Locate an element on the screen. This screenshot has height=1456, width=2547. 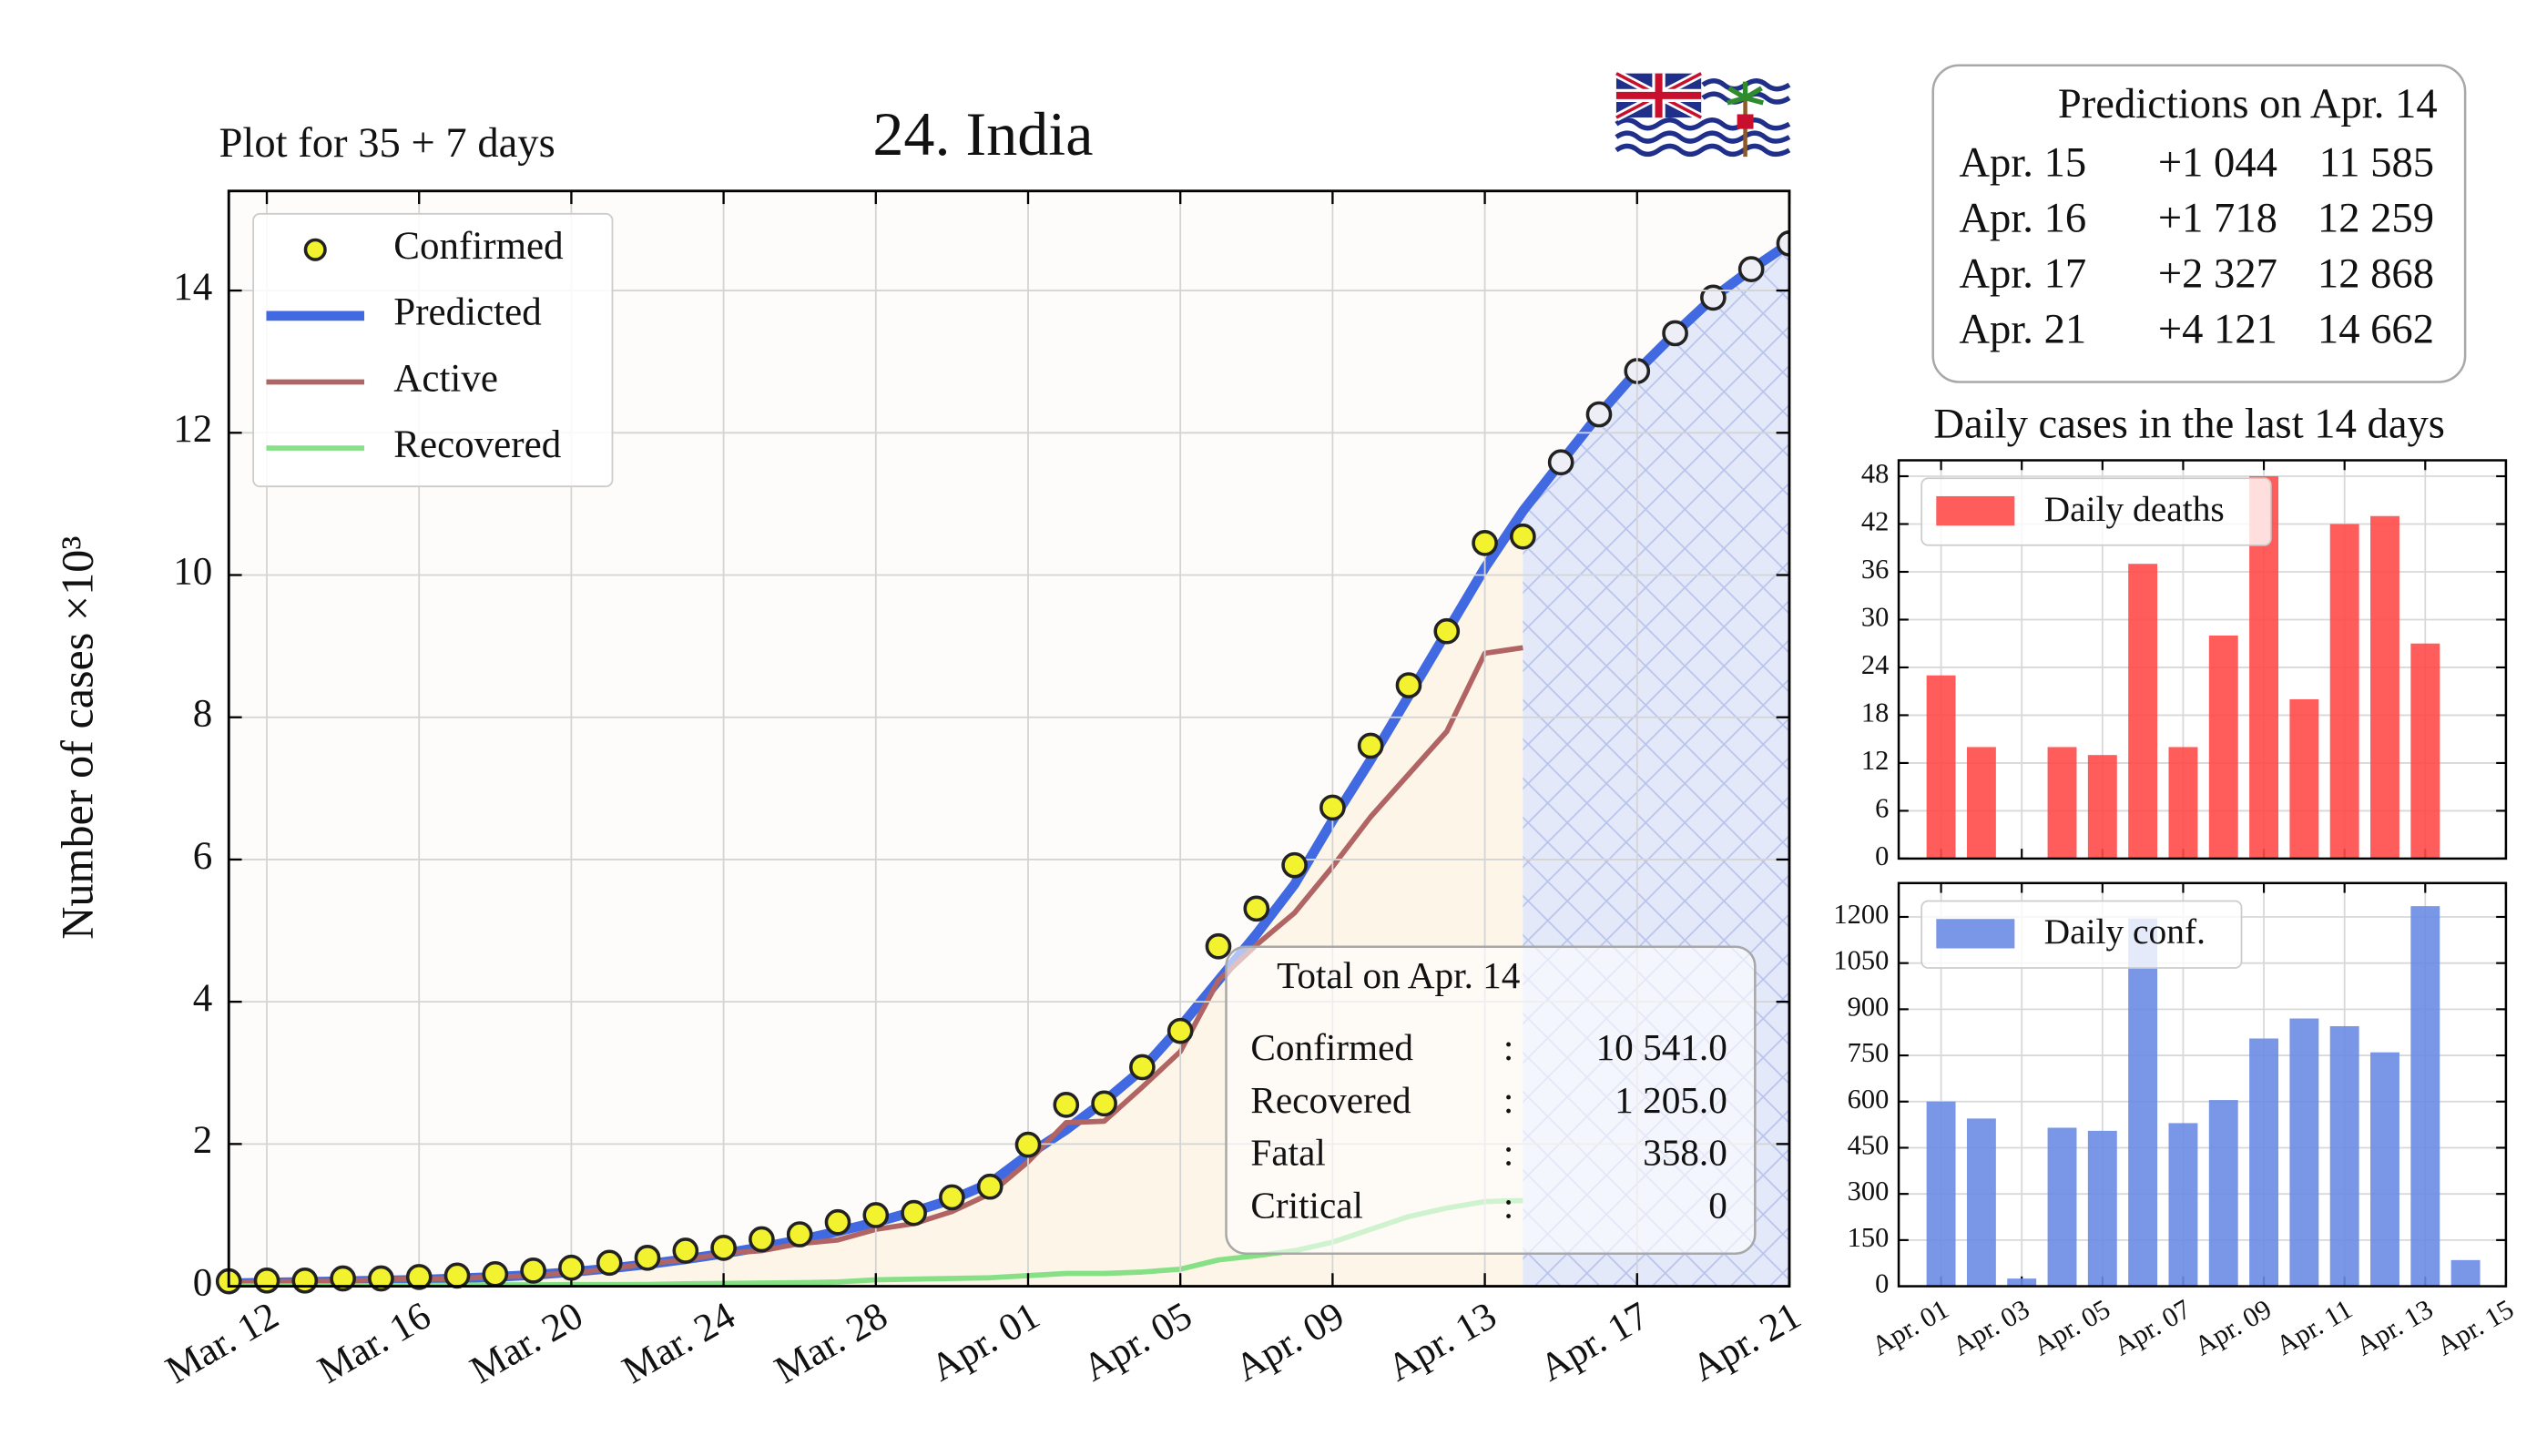
chart-subtitle: Plot for 35 + 7 days is located at coordinates (387, 143).